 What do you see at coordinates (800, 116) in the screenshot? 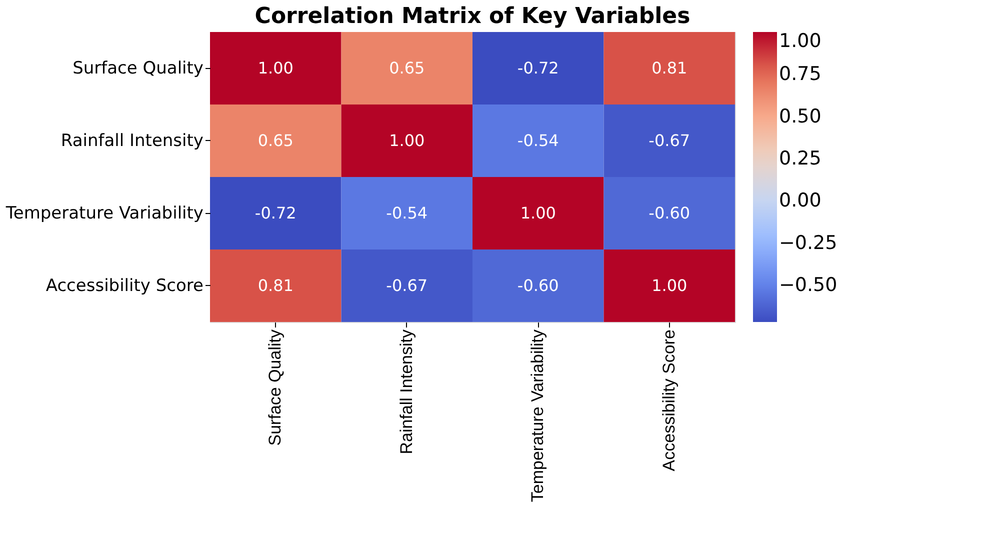
I see `color-bar-label: 0.50` at bounding box center [800, 116].